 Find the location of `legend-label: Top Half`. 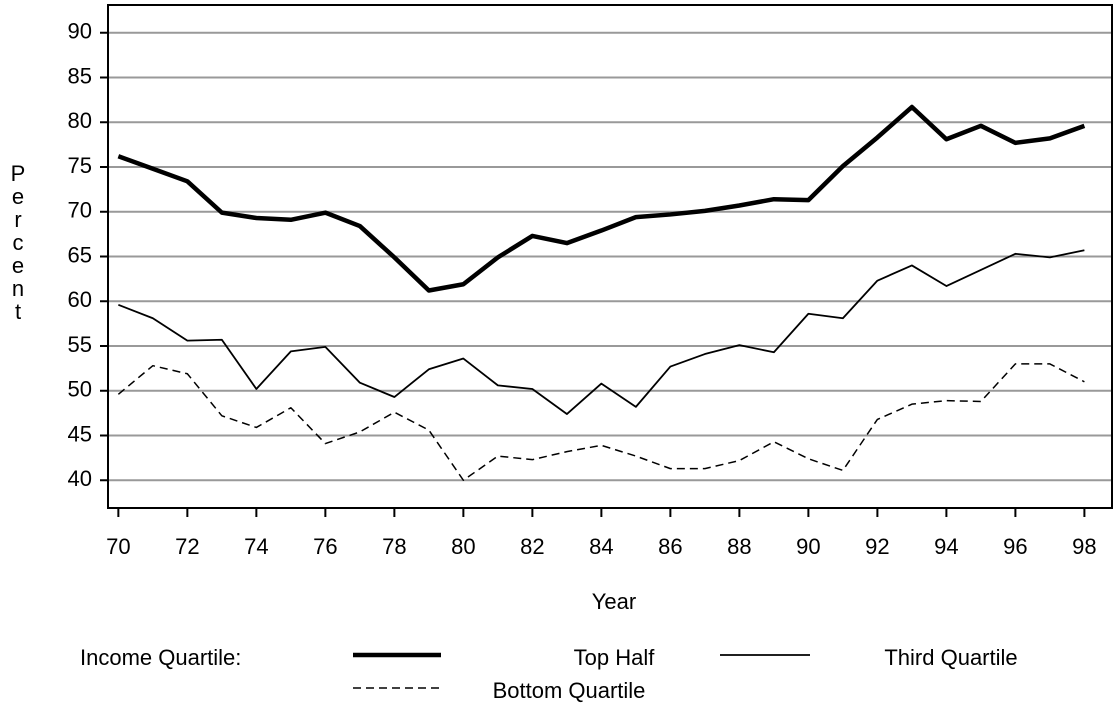

legend-label: Top Half is located at coordinates (615, 657).